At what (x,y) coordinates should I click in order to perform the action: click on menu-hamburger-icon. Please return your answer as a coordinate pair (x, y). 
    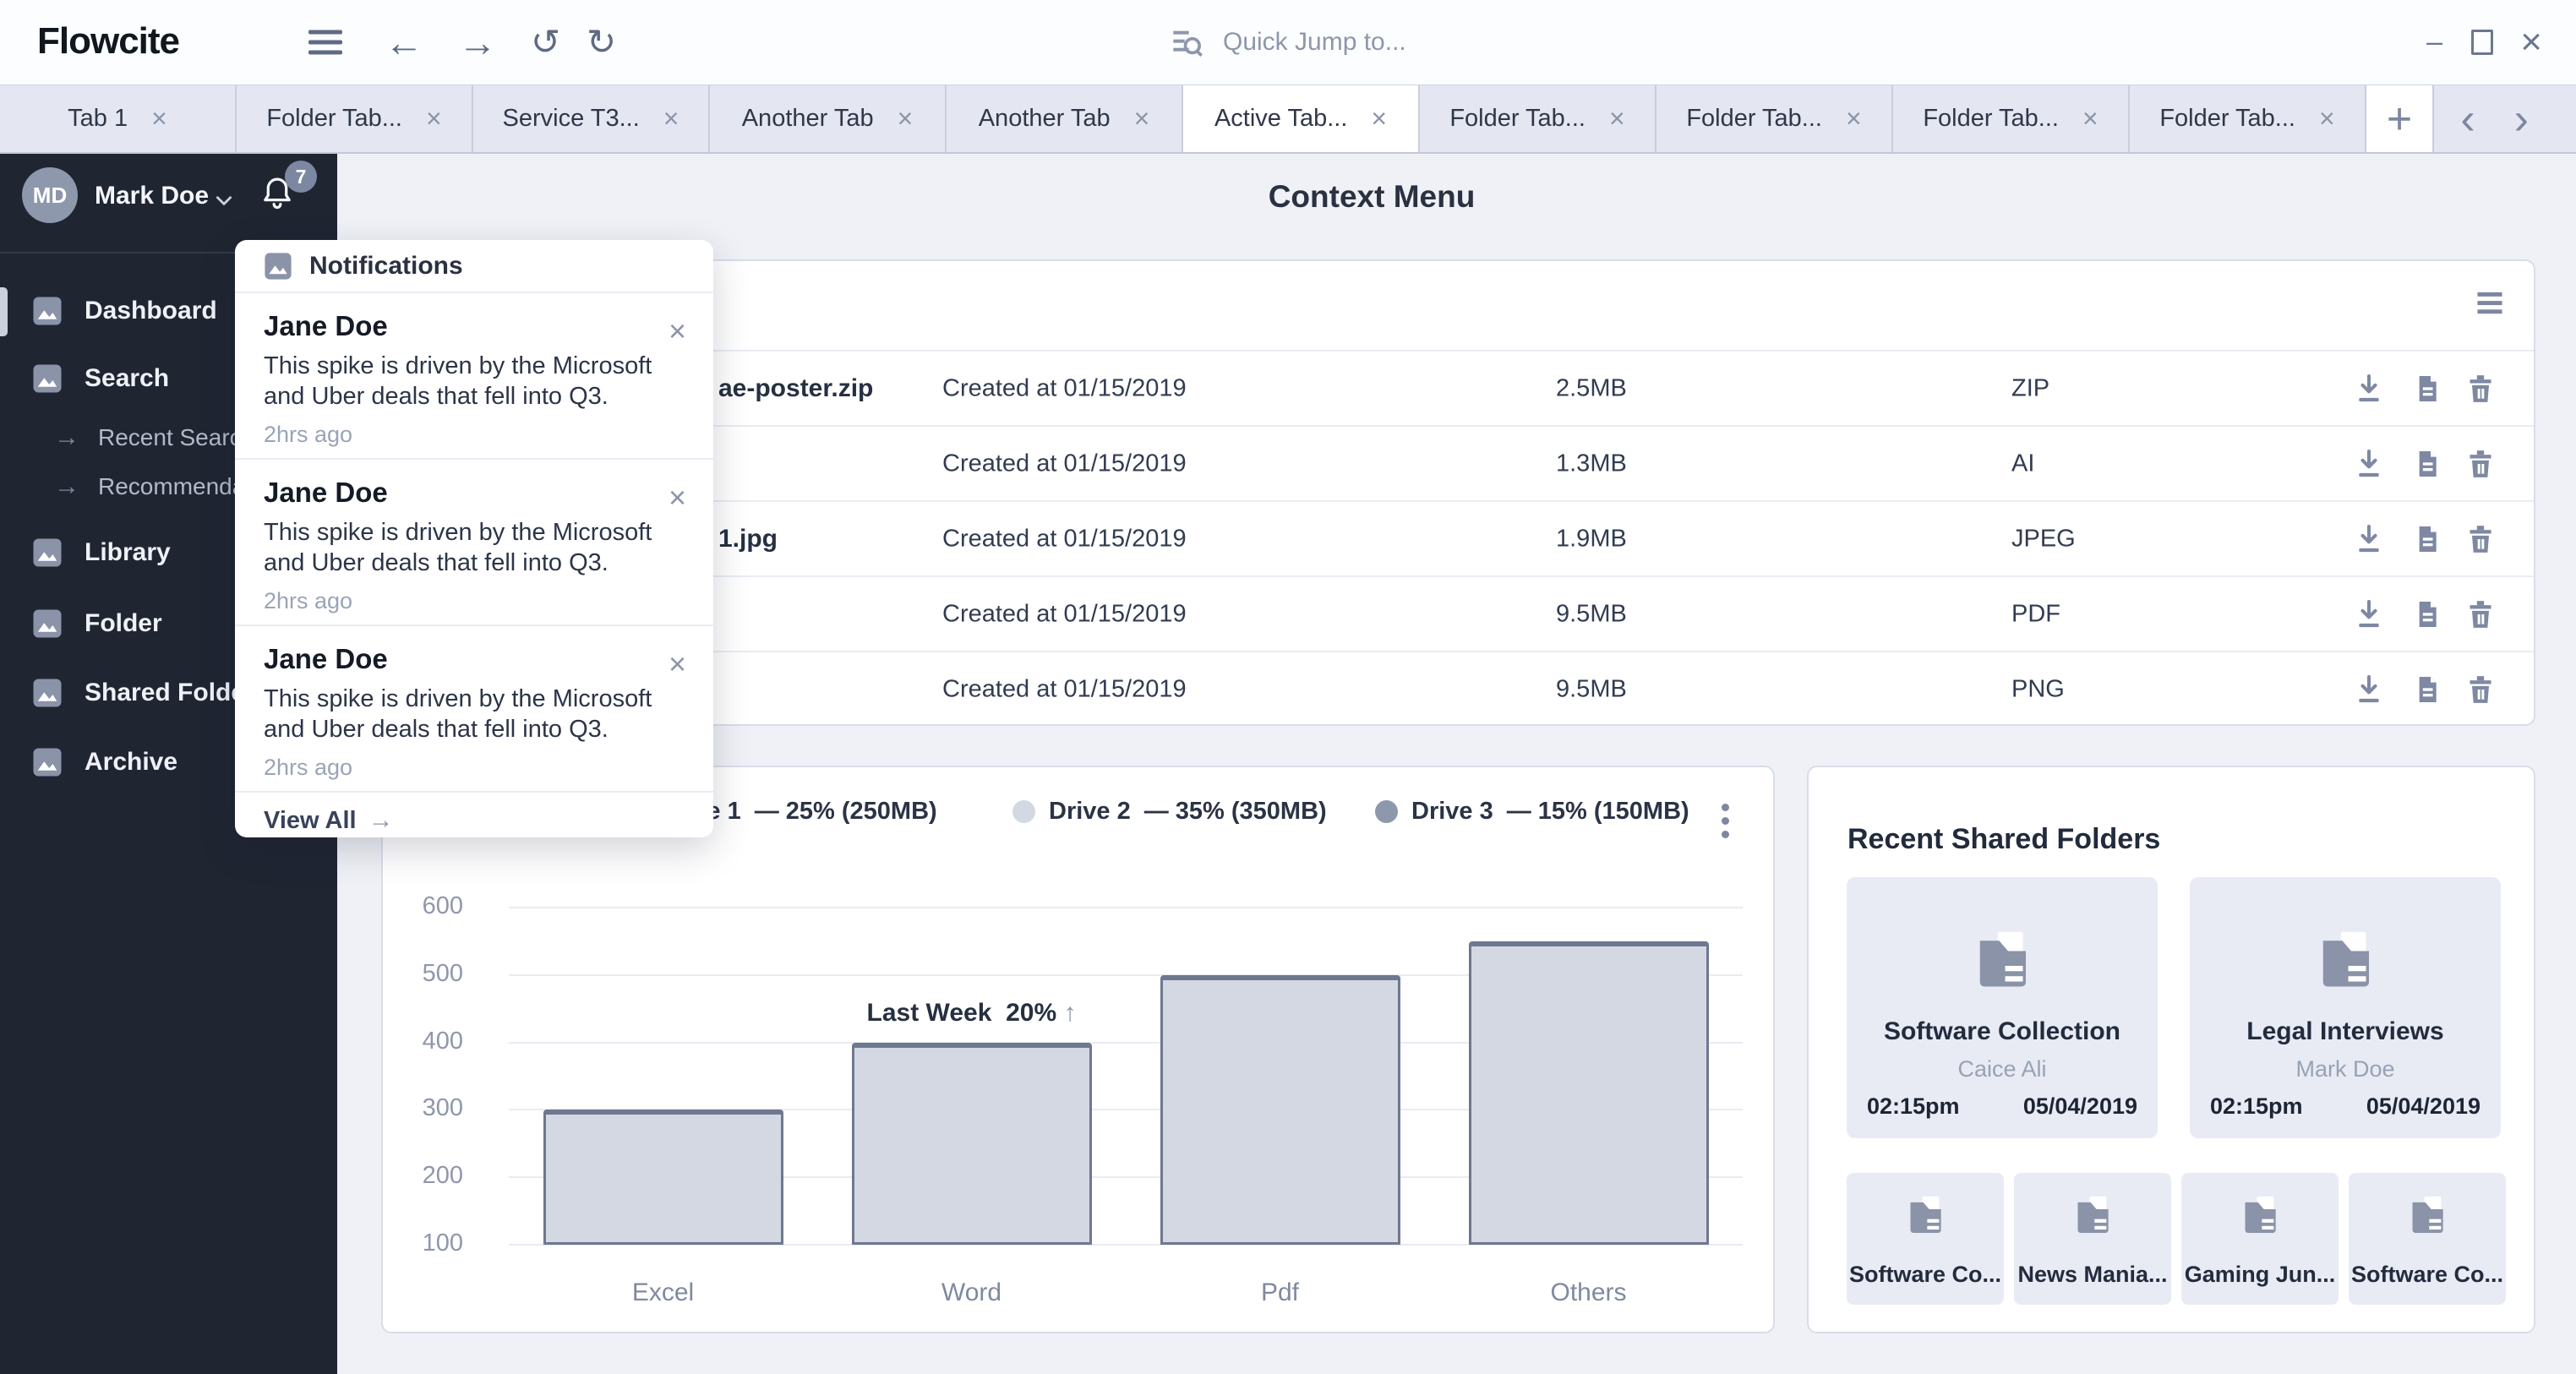
    Looking at the image, I should click on (325, 43).